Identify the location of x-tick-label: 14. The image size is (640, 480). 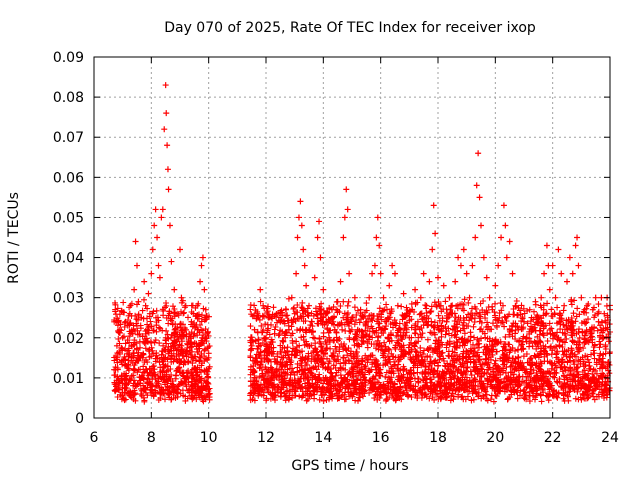
(323, 438).